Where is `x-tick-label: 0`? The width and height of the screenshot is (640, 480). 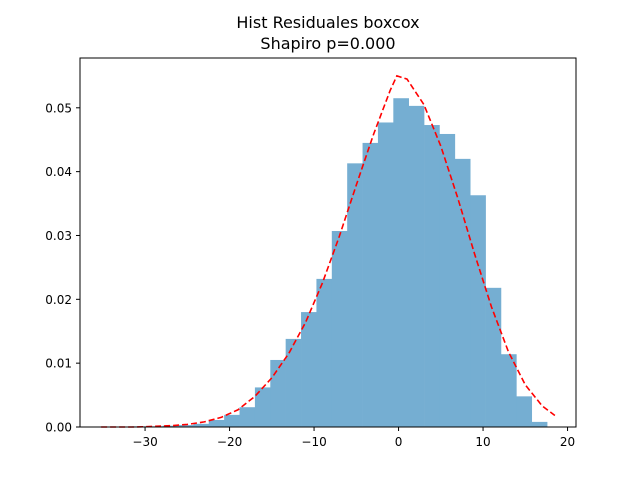
x-tick-label: 0 is located at coordinates (399, 442).